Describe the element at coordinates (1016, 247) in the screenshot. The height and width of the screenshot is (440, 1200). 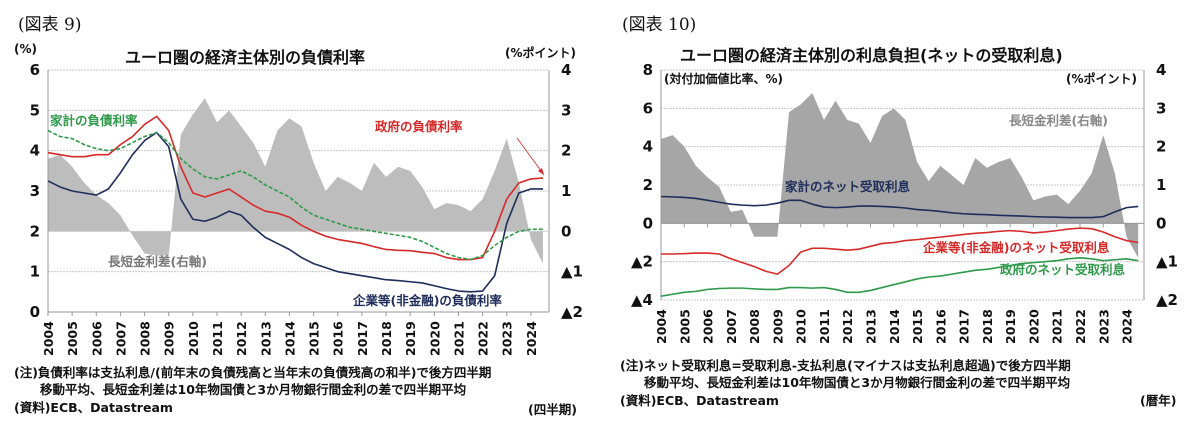
I see `series-annotation: 企業等(非金融)のネット受取利息` at that location.